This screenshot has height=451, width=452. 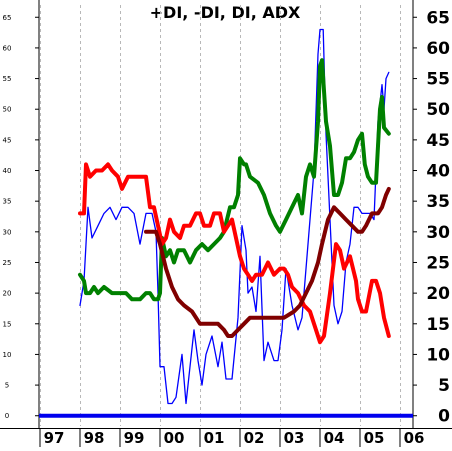 What do you see at coordinates (7, 324) in the screenshot?
I see `y-tick-label-left: 15` at bounding box center [7, 324].